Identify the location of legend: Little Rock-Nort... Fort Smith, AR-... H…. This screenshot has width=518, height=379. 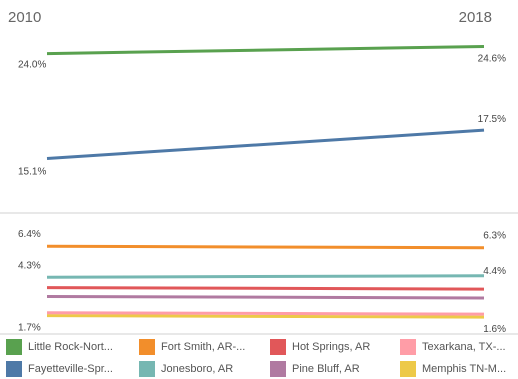
(259, 358).